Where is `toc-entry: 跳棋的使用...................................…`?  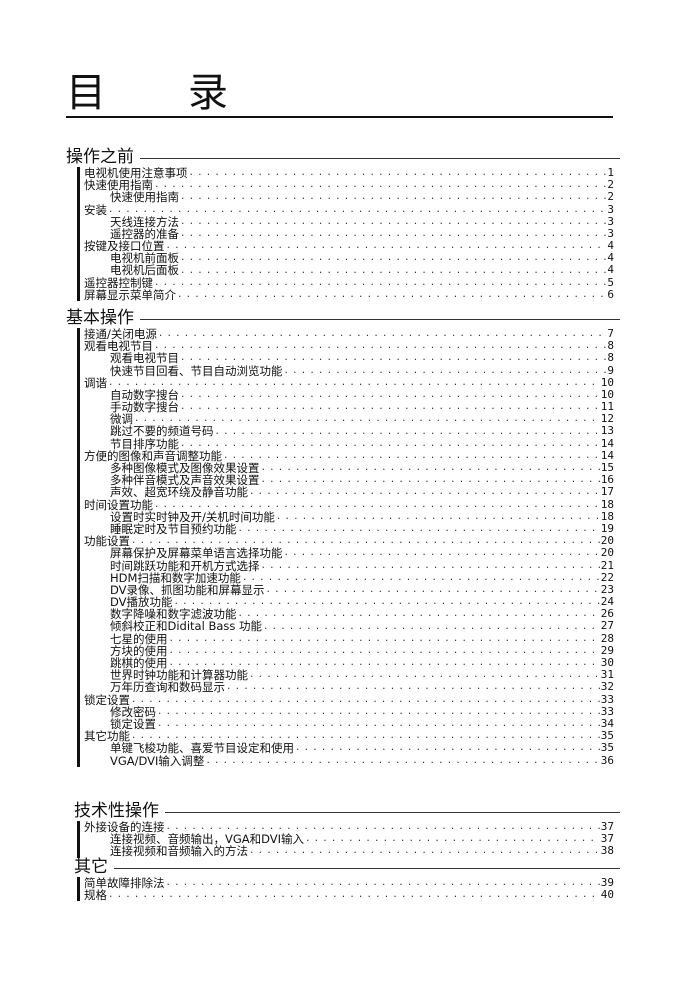 toc-entry: 跳棋的使用...................................… is located at coordinates (349, 663).